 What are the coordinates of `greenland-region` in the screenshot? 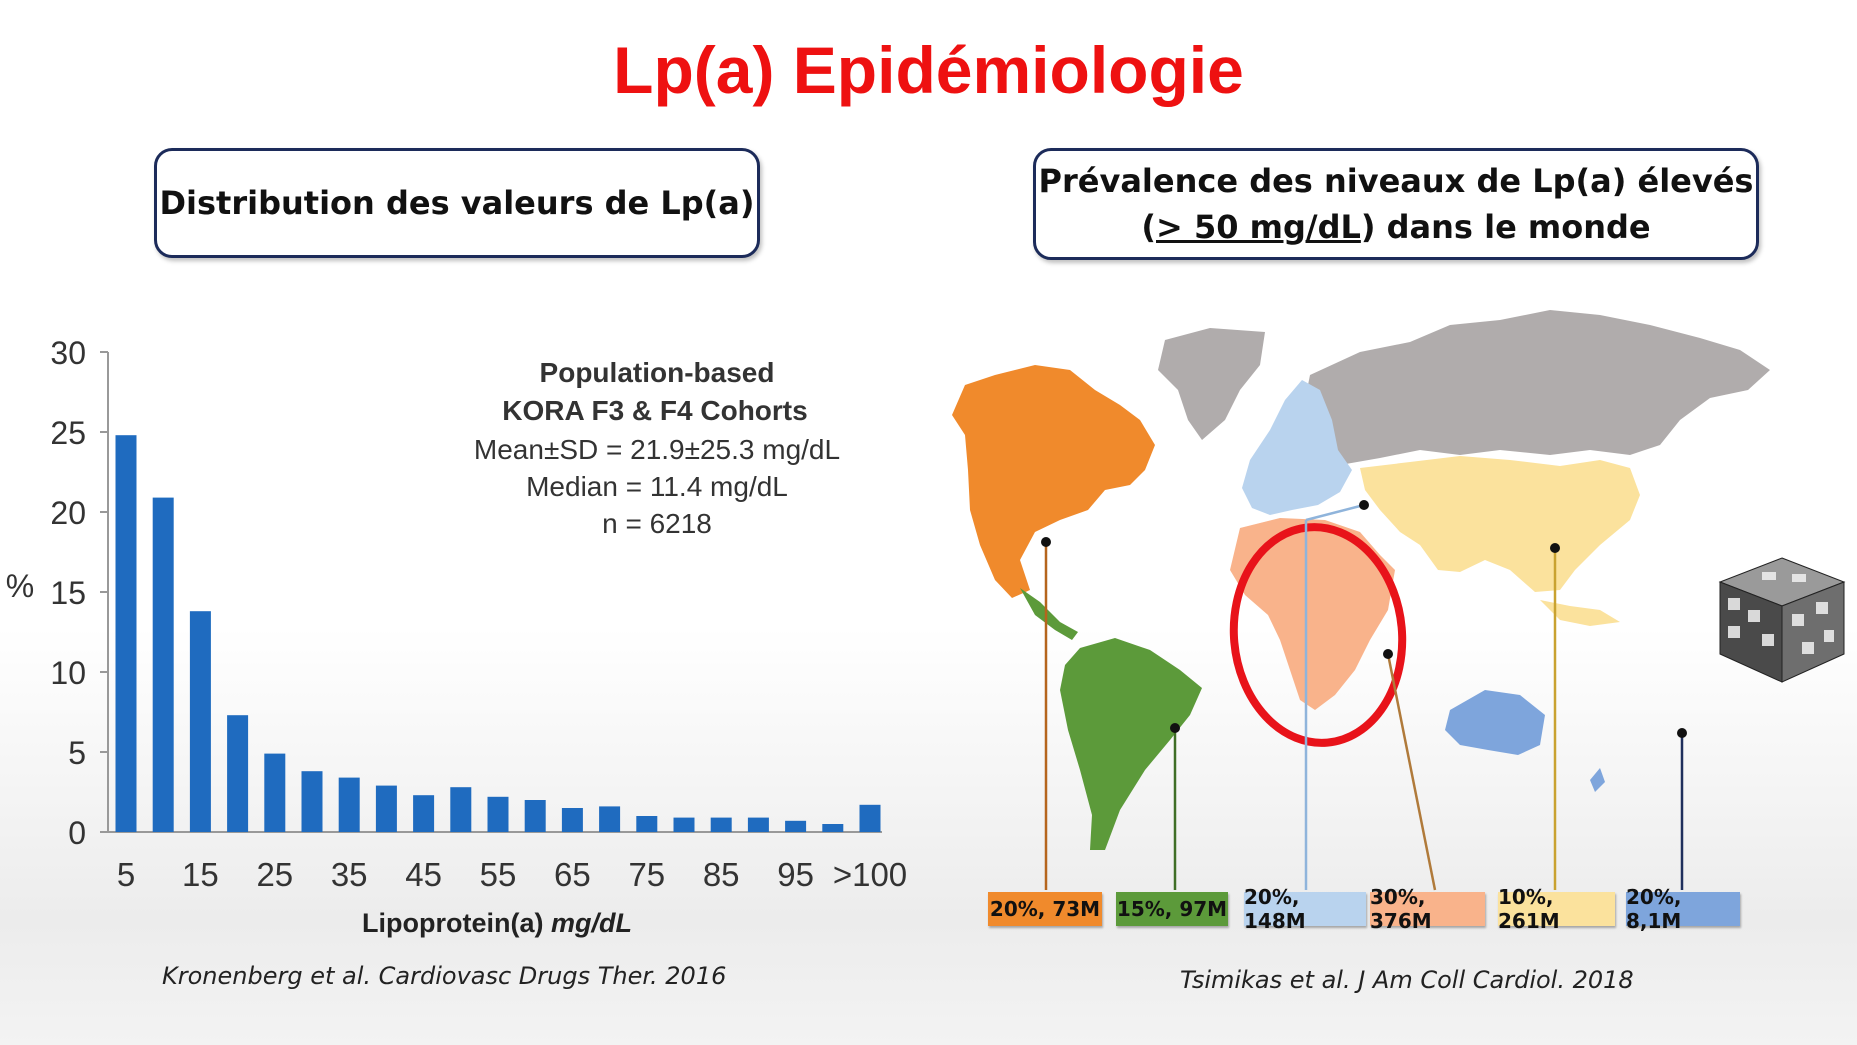 It's located at (1211, 384).